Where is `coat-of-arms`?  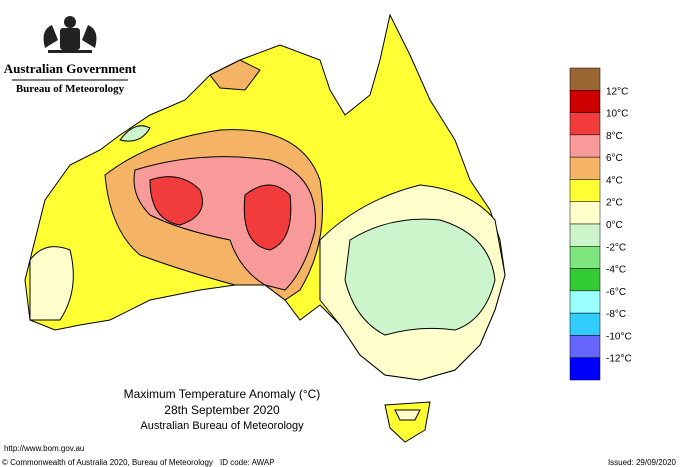 coat-of-arms is located at coordinates (70, 34).